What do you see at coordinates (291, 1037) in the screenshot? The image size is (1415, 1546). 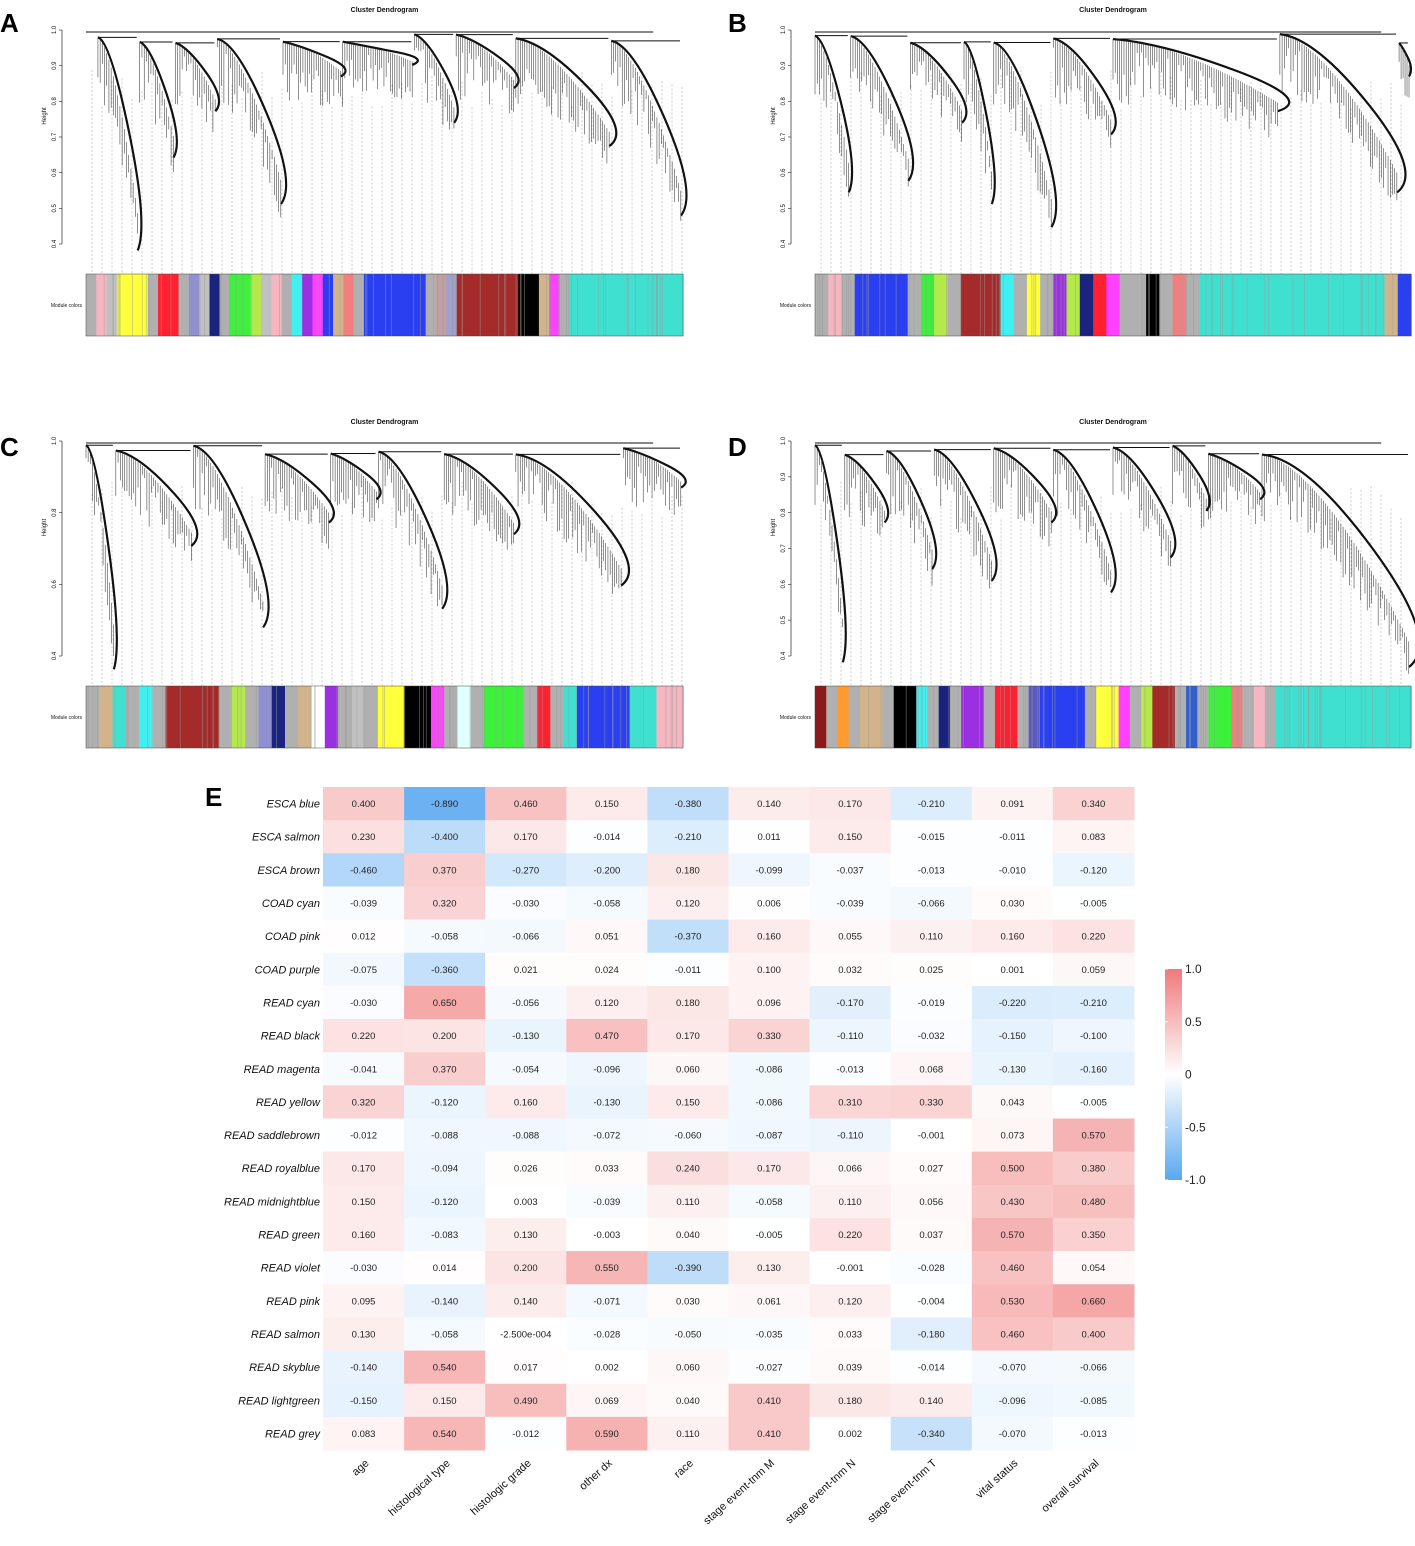 I see `row-label: READ black` at bounding box center [291, 1037].